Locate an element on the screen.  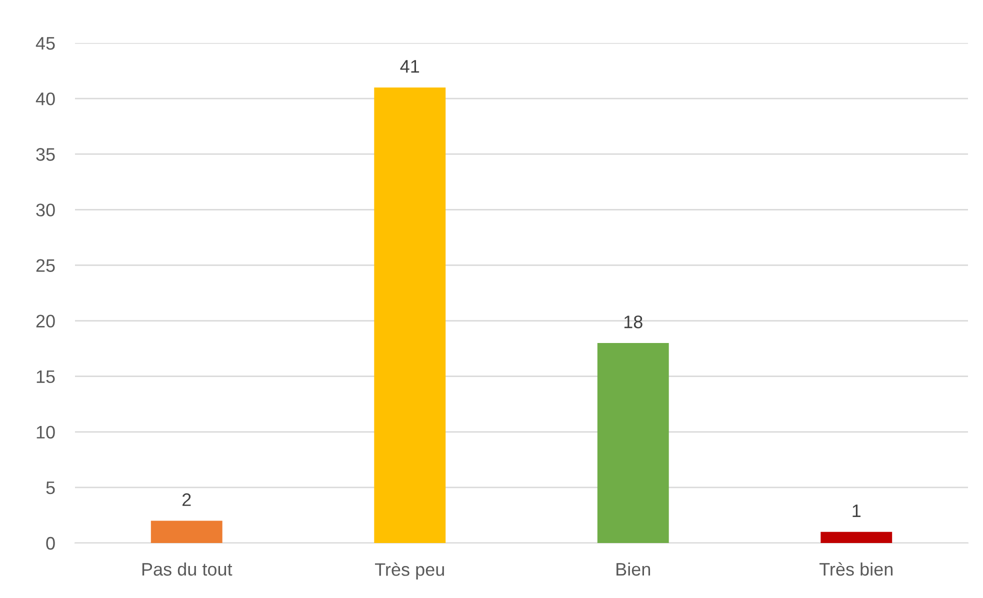
y-tick-label: 15 is located at coordinates (45, 377).